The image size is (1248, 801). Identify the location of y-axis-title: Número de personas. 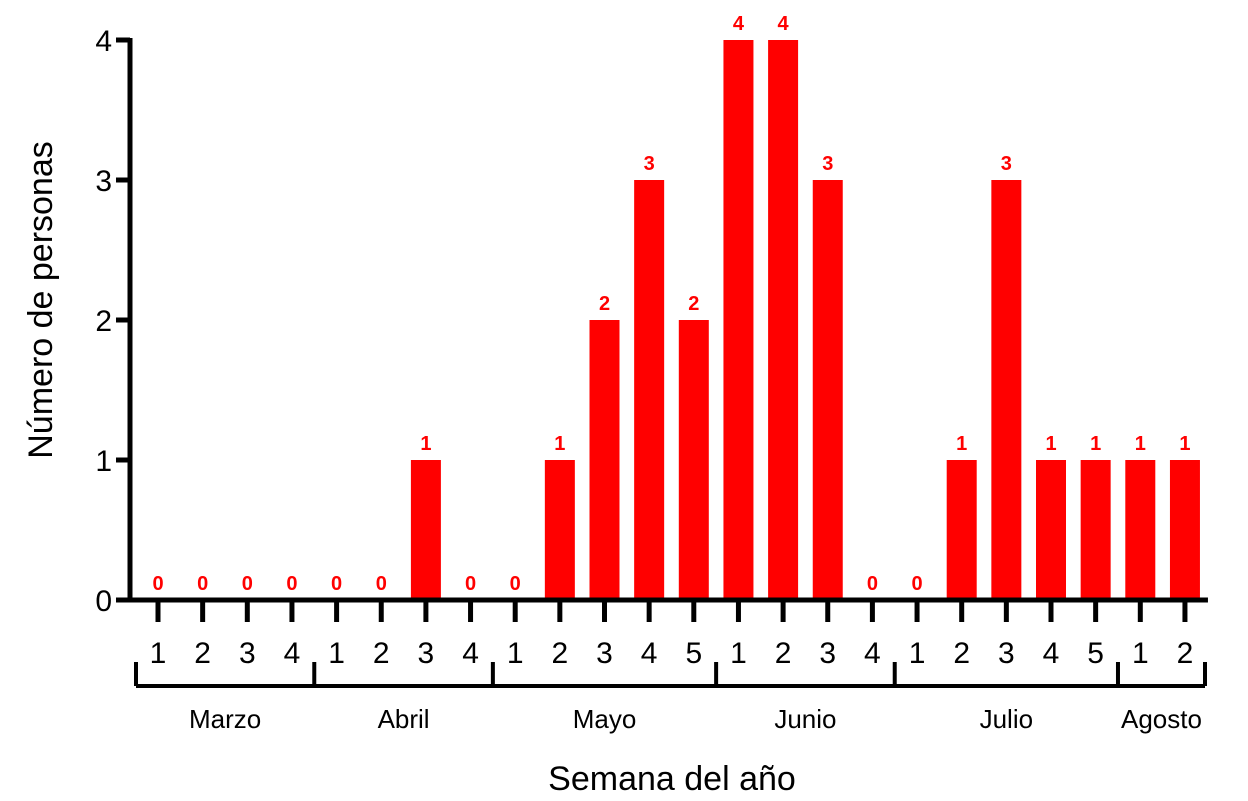
(41, 300).